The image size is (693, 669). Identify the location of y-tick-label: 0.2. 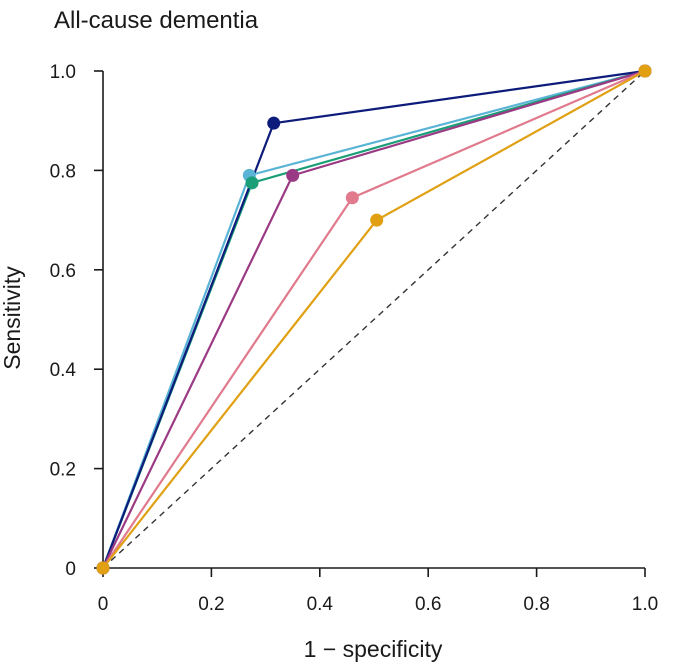
(63, 470).